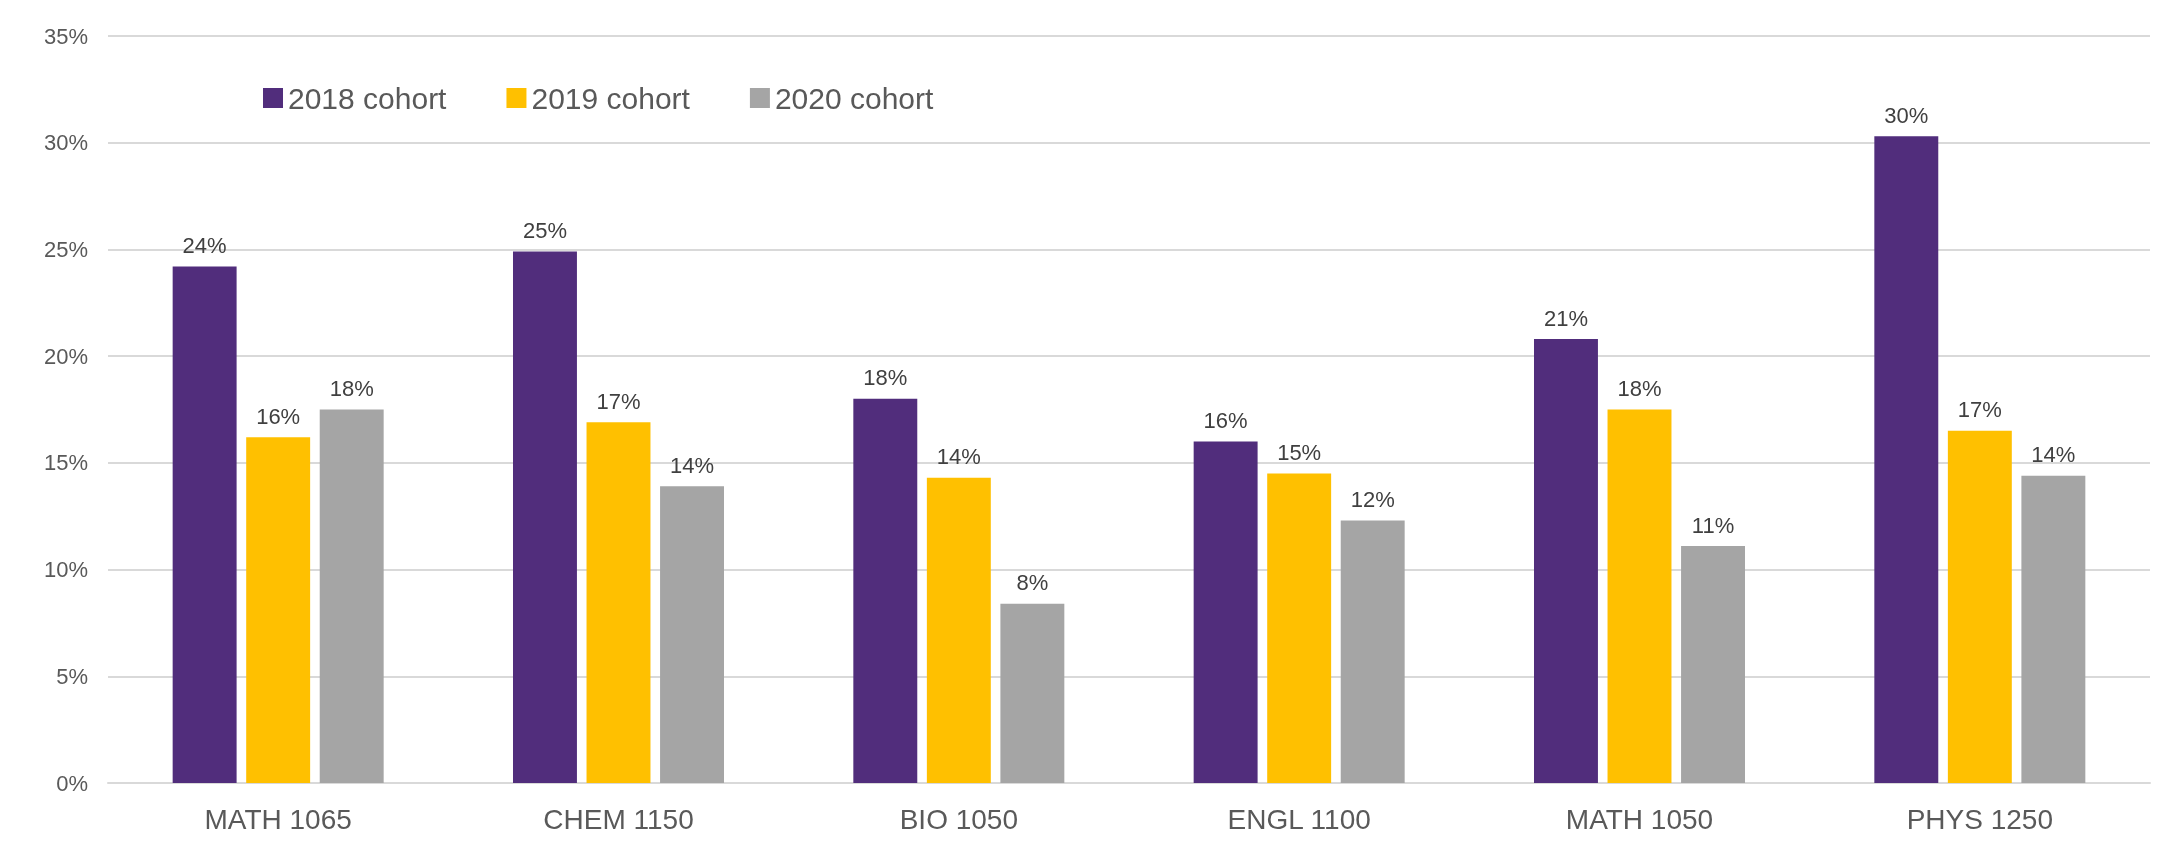  What do you see at coordinates (65, 463) in the screenshot?
I see `y-tick-label: 15%` at bounding box center [65, 463].